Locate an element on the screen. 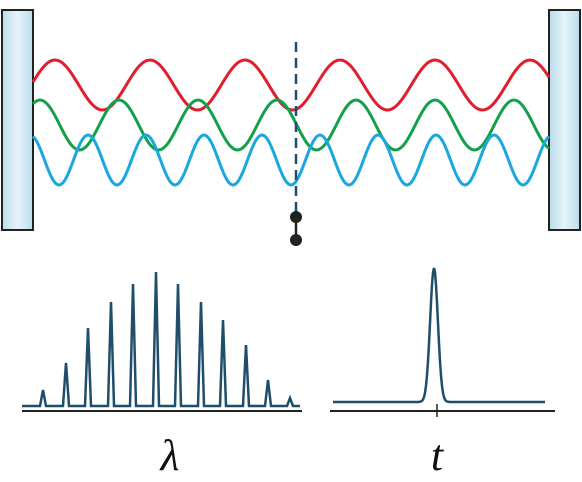  pulse-trace is located at coordinates (439, 335).